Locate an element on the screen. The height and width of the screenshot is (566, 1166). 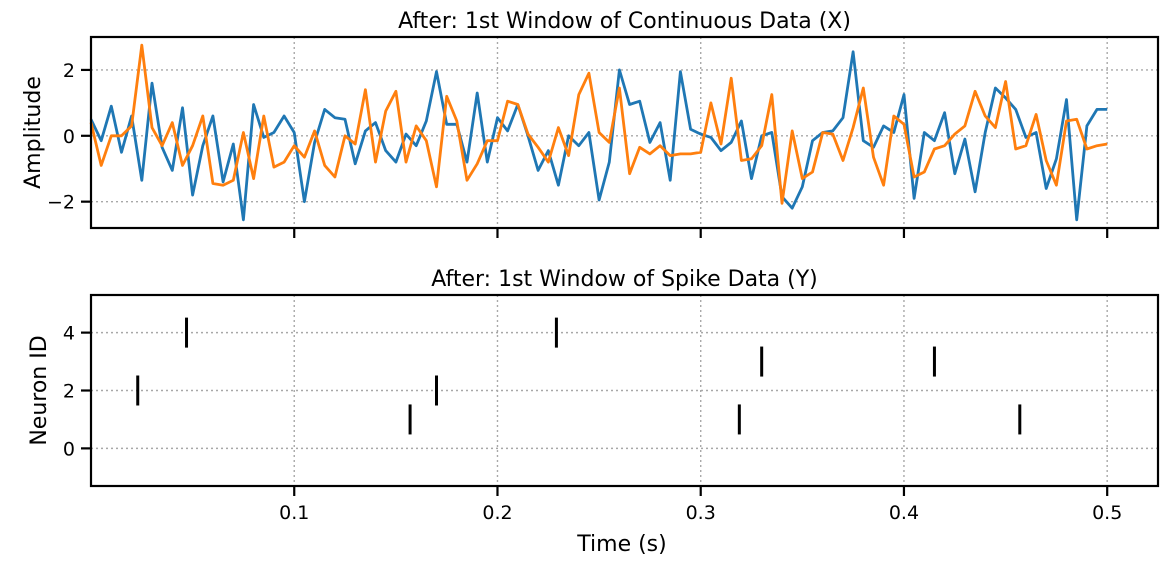
x-tick-label: 0.5 is located at coordinates (1107, 513).